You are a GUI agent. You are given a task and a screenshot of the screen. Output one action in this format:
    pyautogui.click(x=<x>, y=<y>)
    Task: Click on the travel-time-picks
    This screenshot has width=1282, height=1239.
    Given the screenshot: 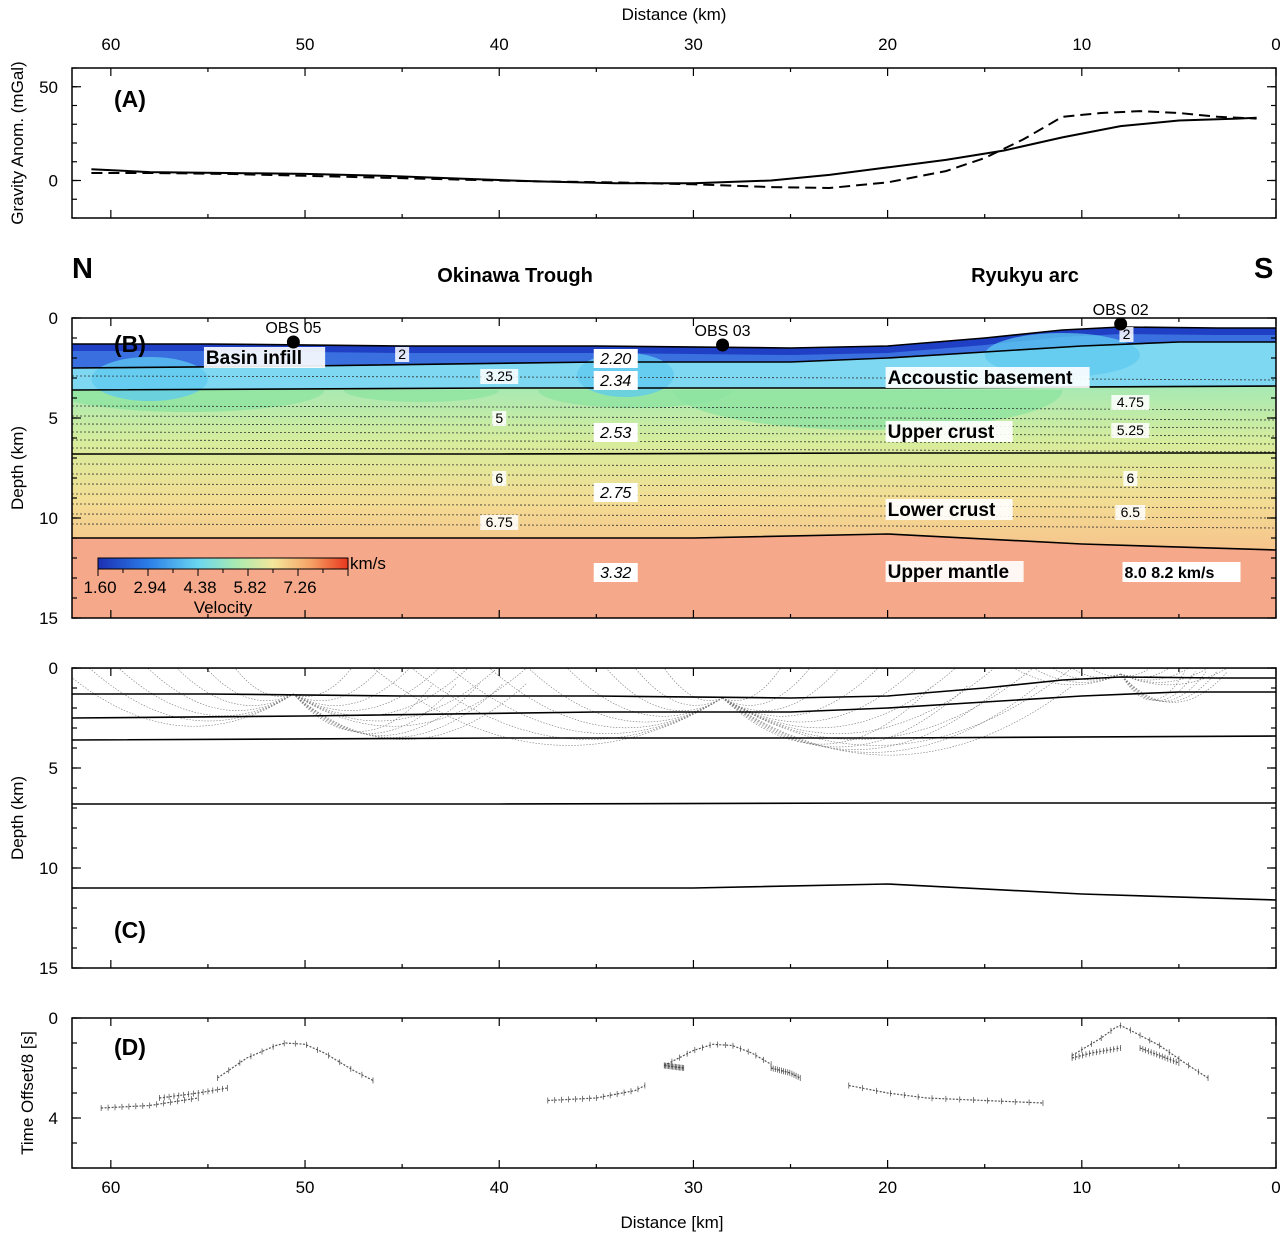 What is the action you would take?
    pyautogui.click(x=654, y=1066)
    